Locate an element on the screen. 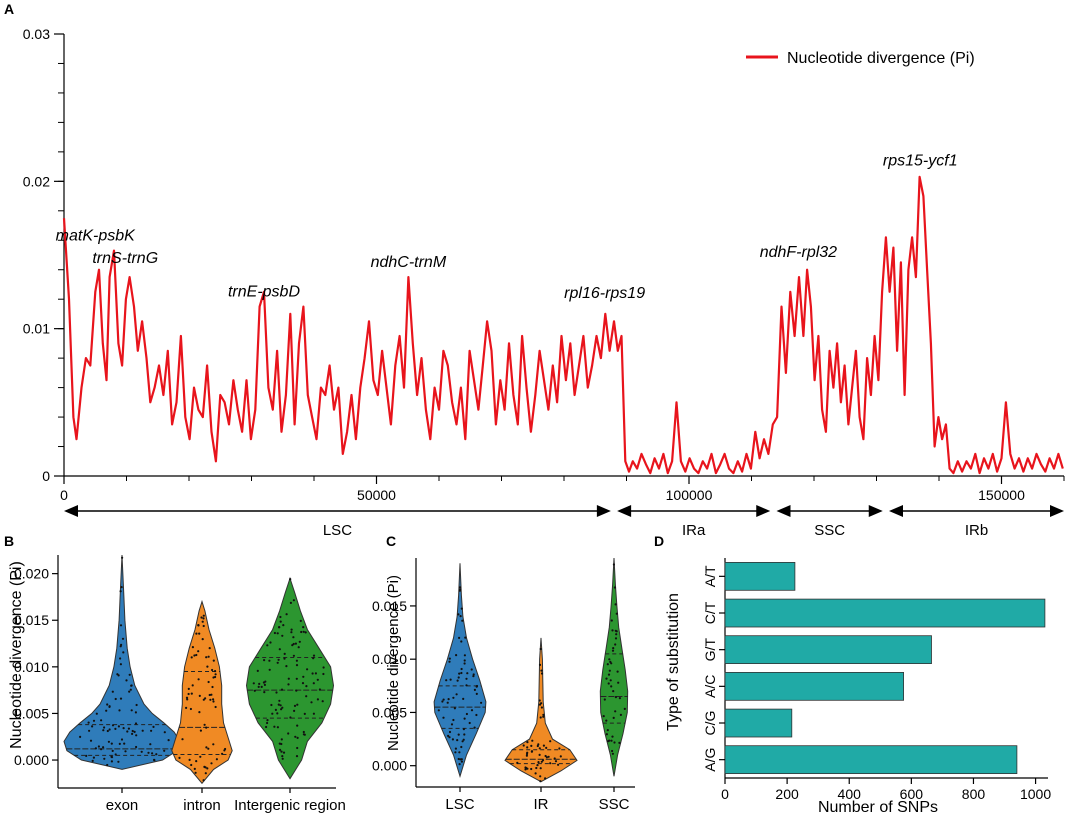 This screenshot has width=1084, height=825. panel-c-ylabel: Nucleotide divergence (Pi) is located at coordinates (393, 663).